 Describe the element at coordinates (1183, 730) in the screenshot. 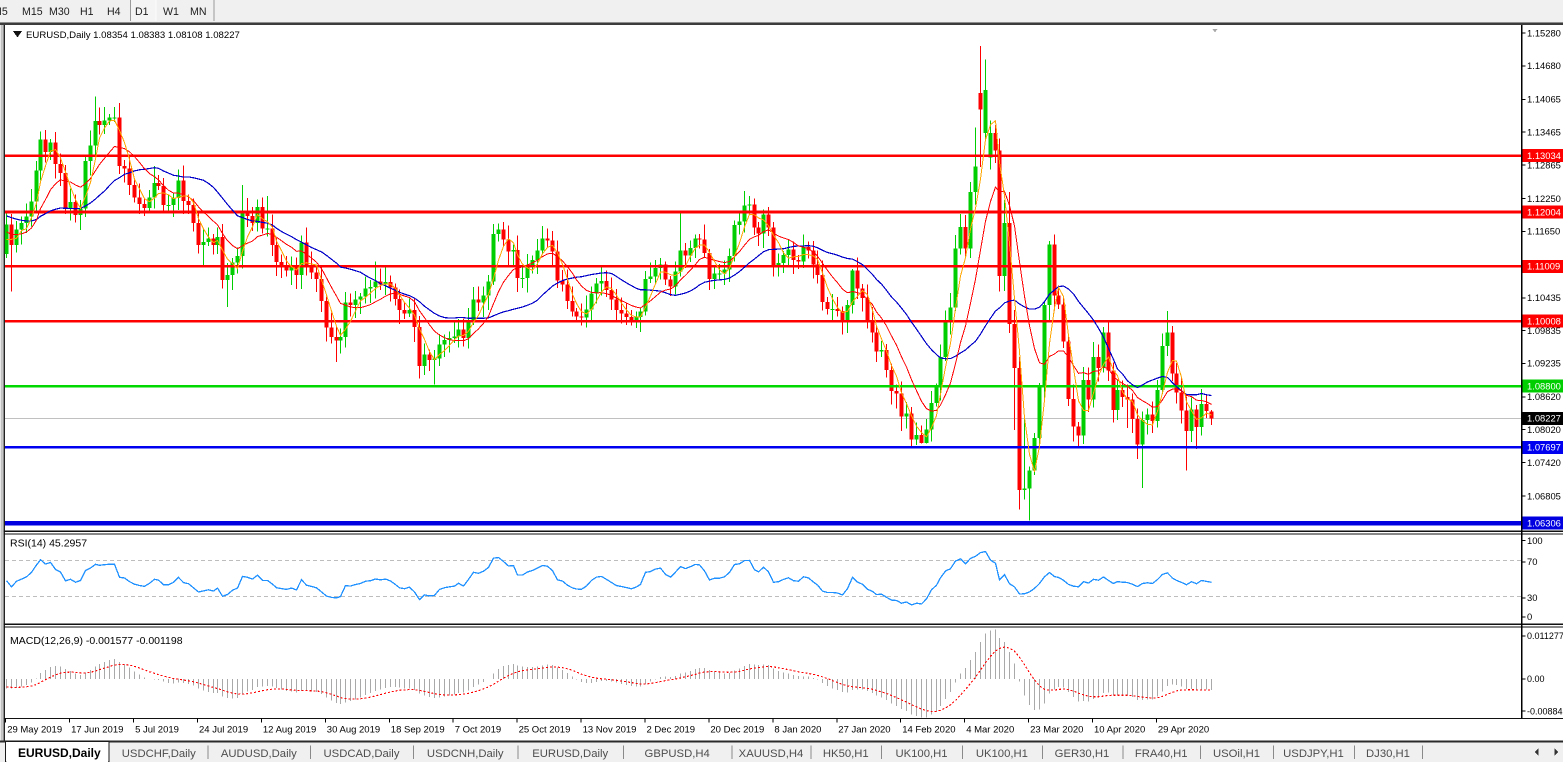

I see `svg-text: 29 Apr 2020` at that location.